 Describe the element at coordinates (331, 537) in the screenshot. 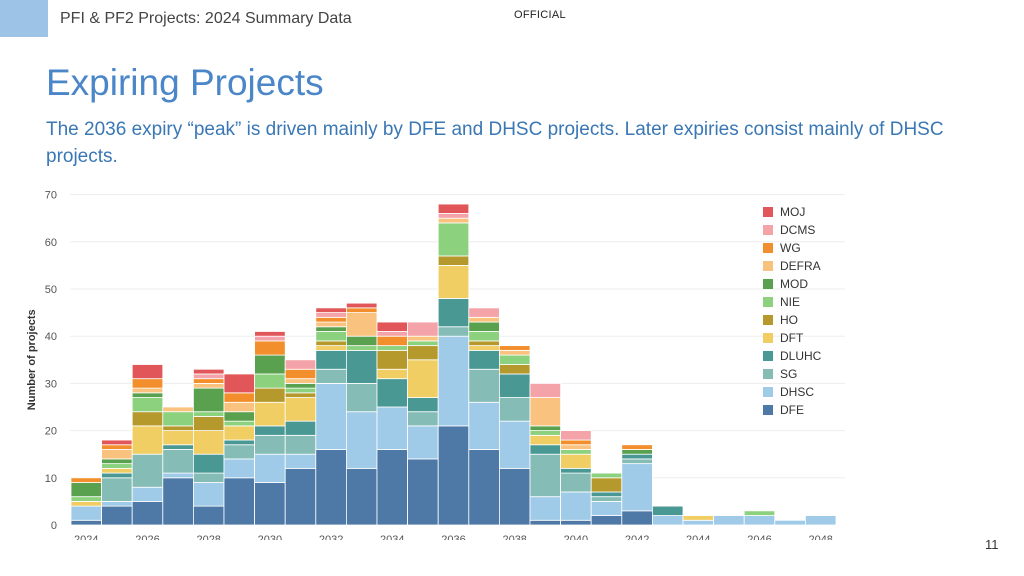

I see `x-tick-label: 2032` at that location.